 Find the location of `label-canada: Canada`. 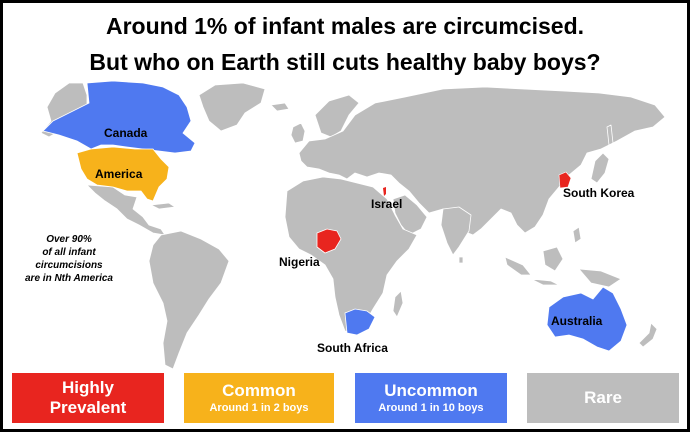

label-canada: Canada is located at coordinates (126, 133).